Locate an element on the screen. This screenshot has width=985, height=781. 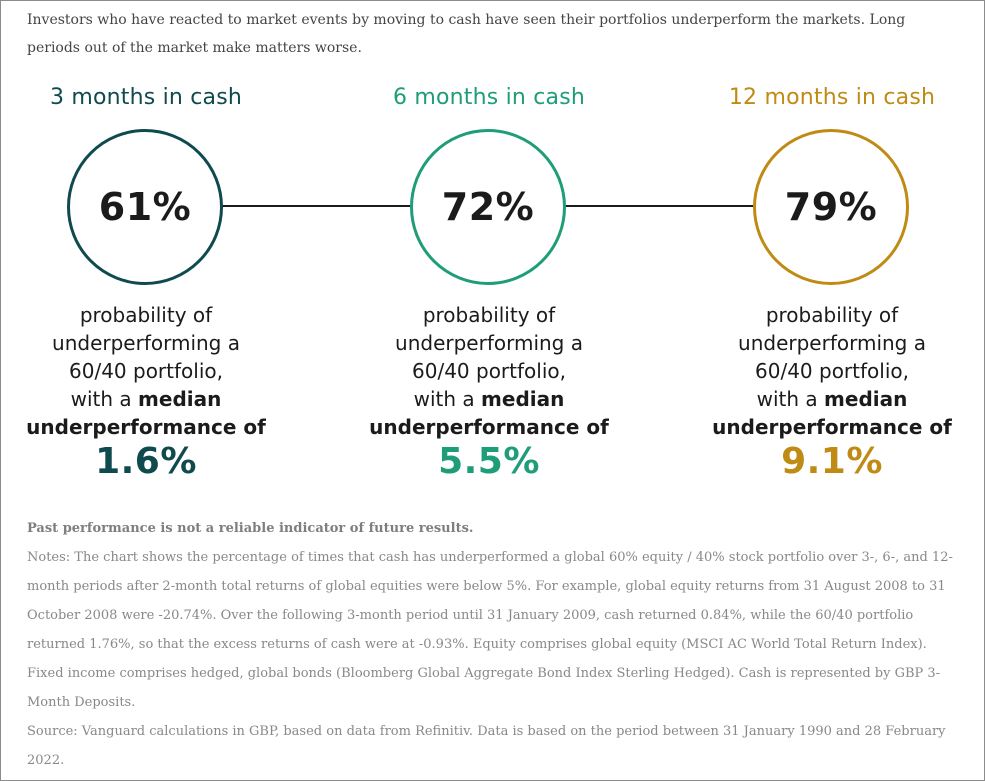
column-title: 6 months in cash is located at coordinates (489, 97).